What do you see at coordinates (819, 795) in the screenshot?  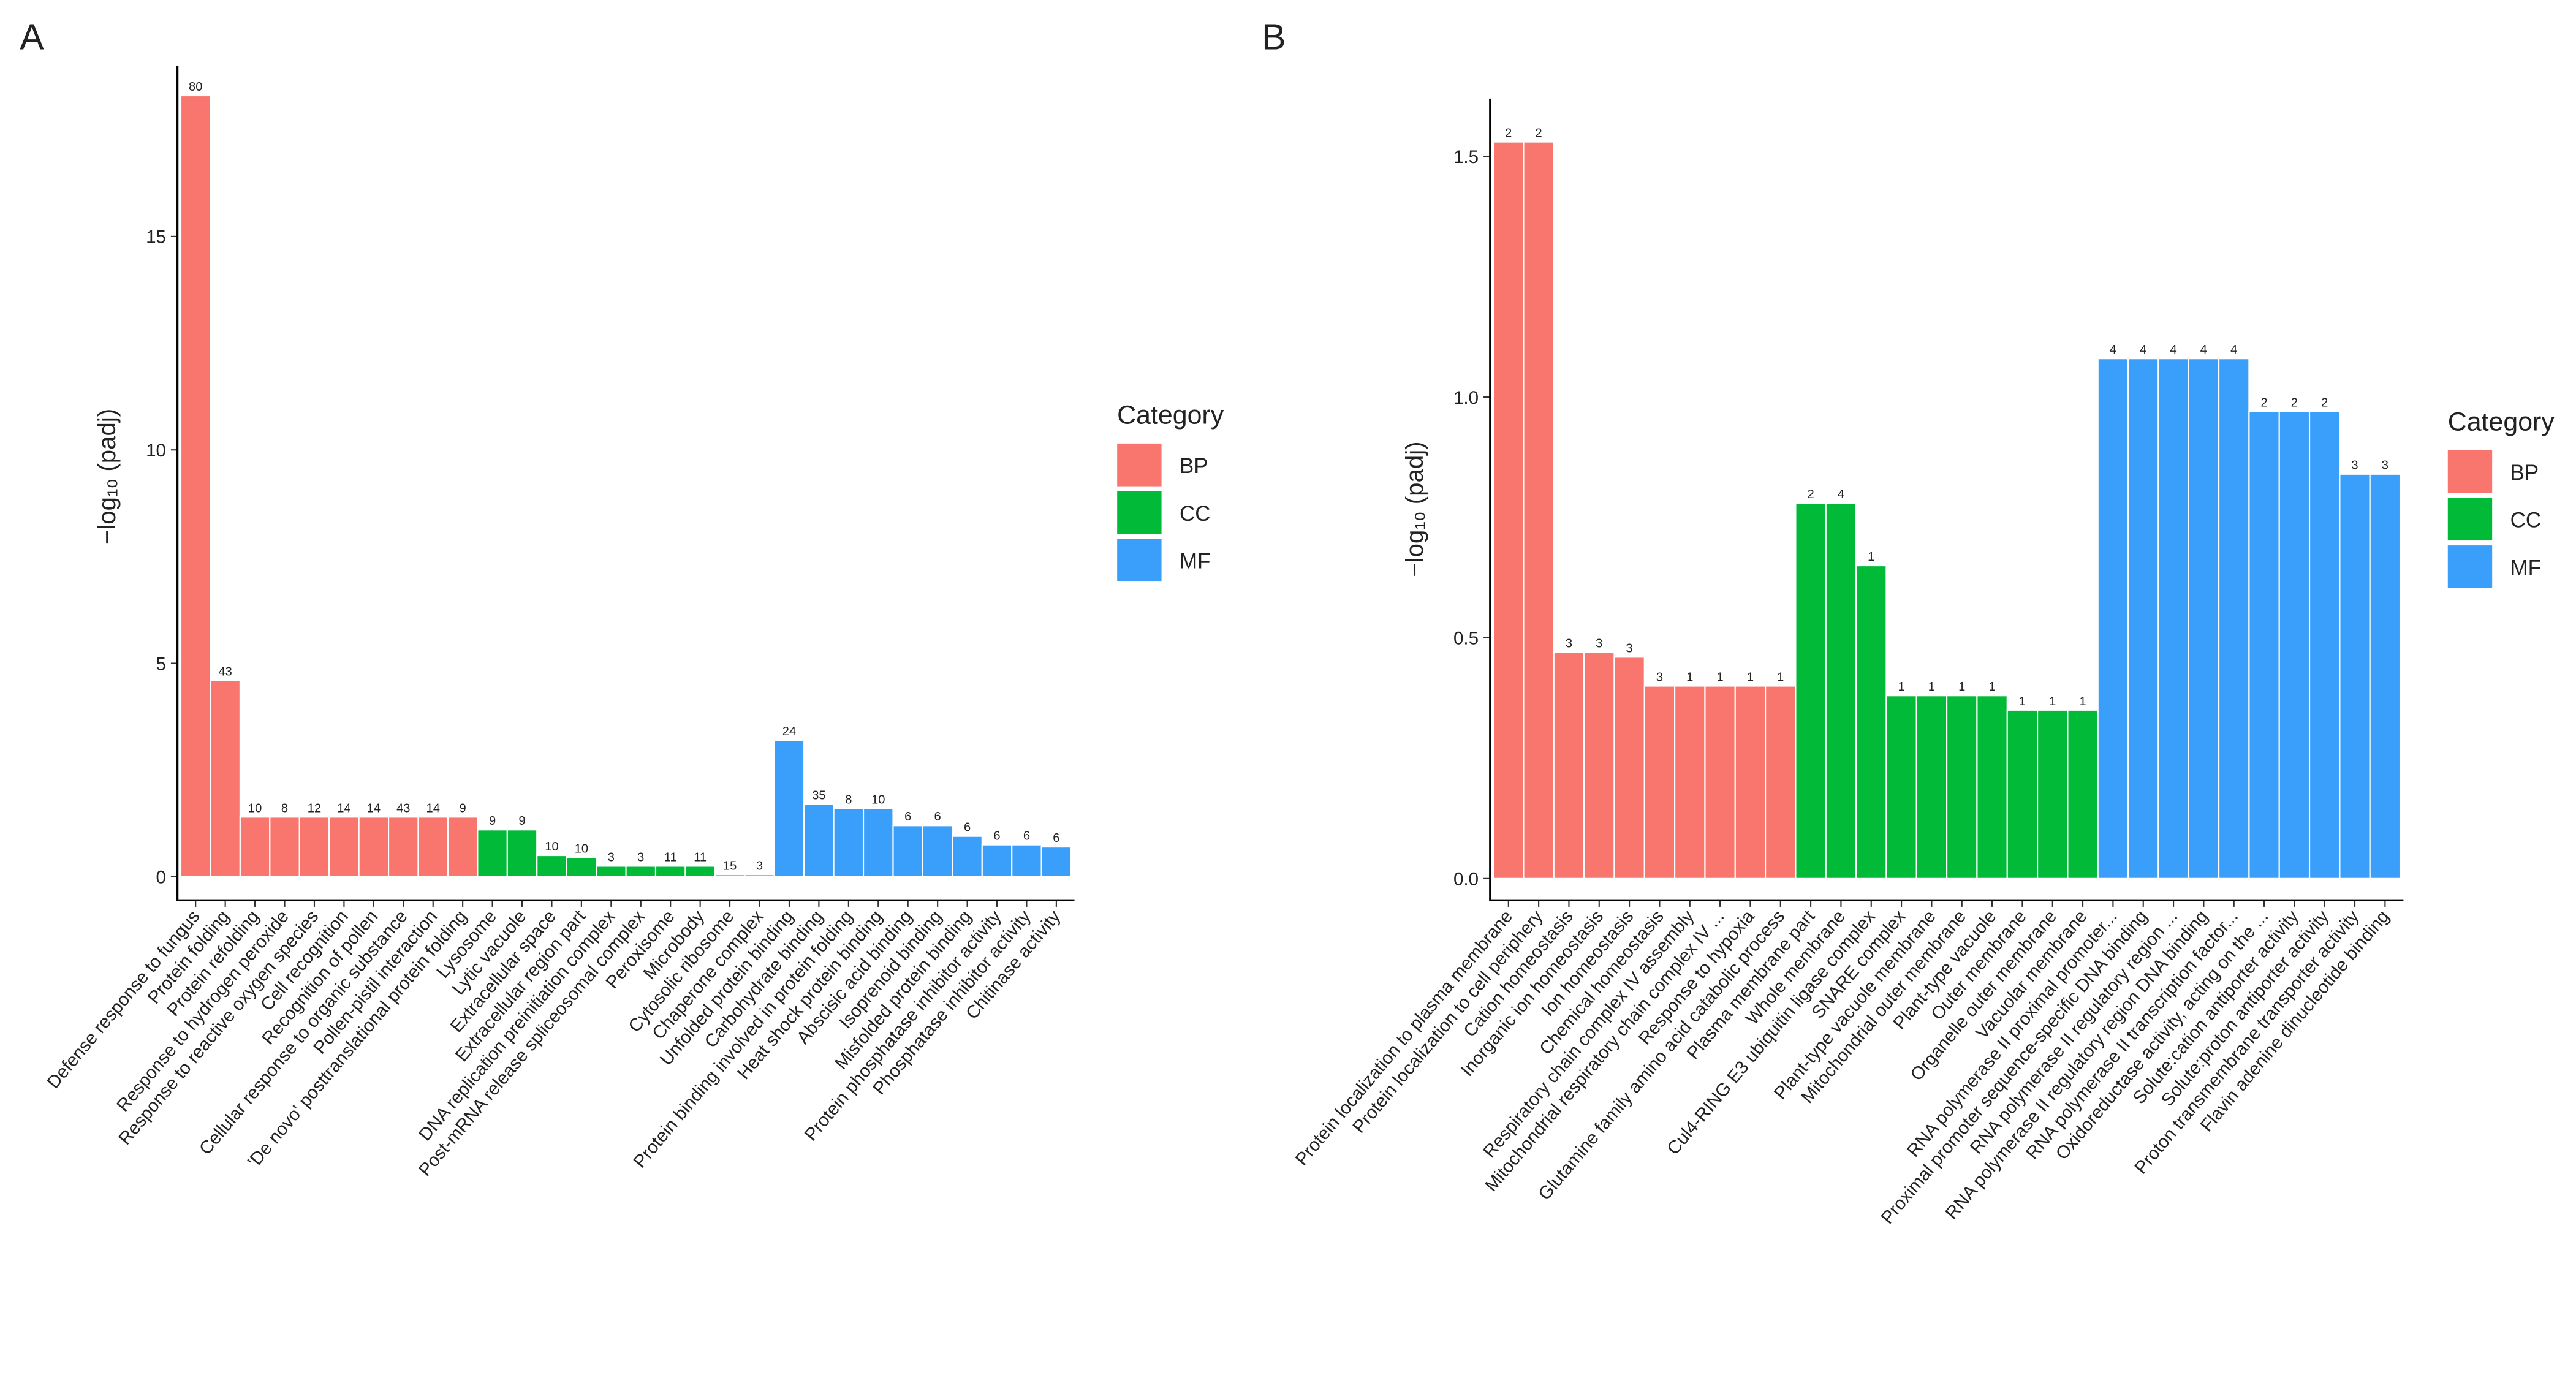 I see `count-label: 35` at bounding box center [819, 795].